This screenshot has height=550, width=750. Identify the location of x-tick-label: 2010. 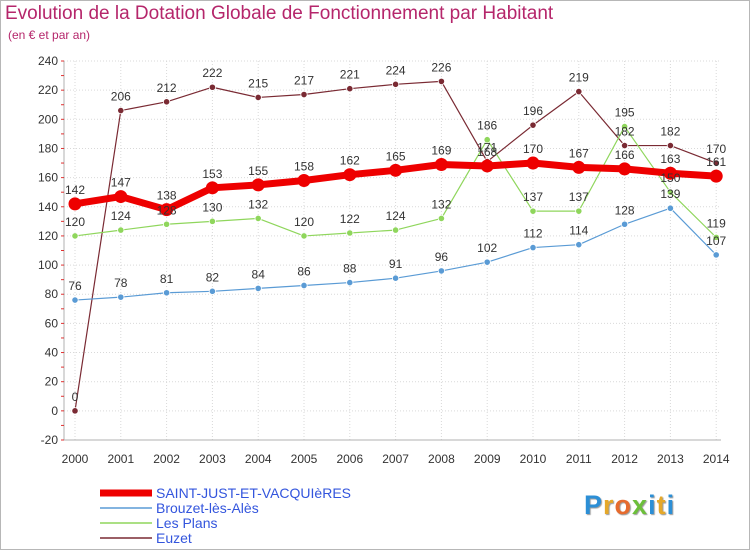
(533, 459).